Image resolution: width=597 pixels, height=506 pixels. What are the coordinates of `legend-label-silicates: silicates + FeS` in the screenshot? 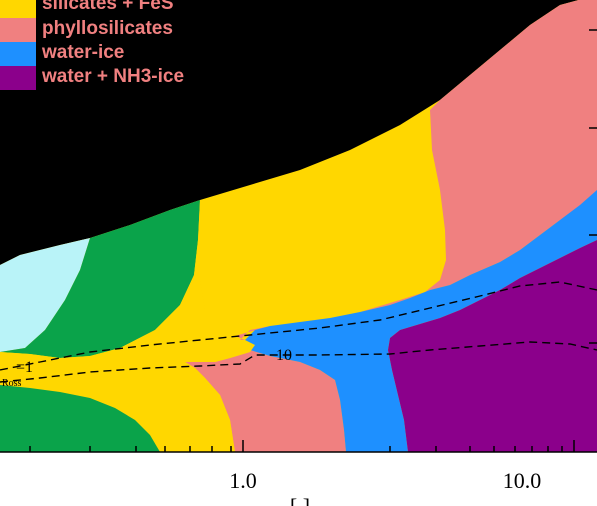 It's located at (108, 7).